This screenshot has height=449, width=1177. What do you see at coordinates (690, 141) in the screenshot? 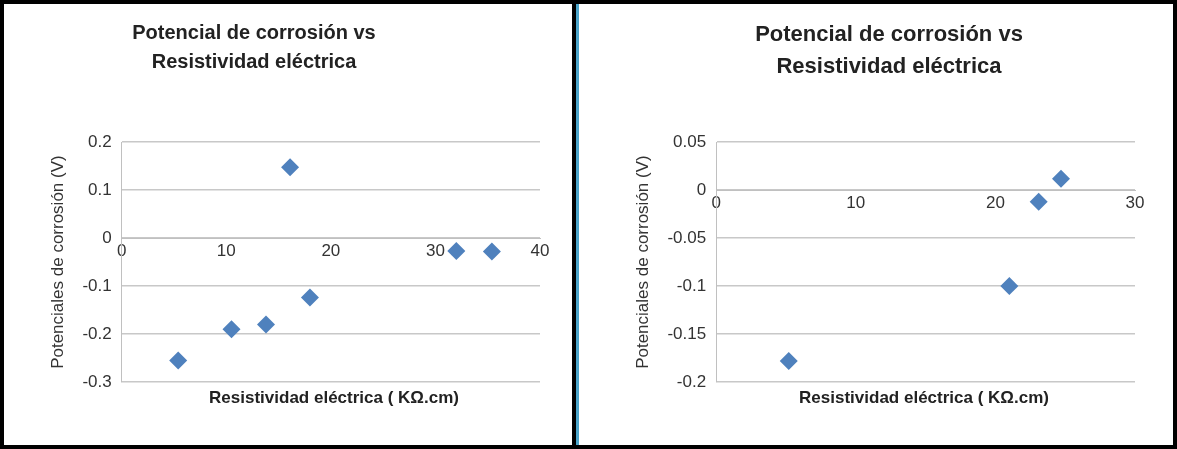
I see `y-tick-label: 0.05` at bounding box center [690, 141].